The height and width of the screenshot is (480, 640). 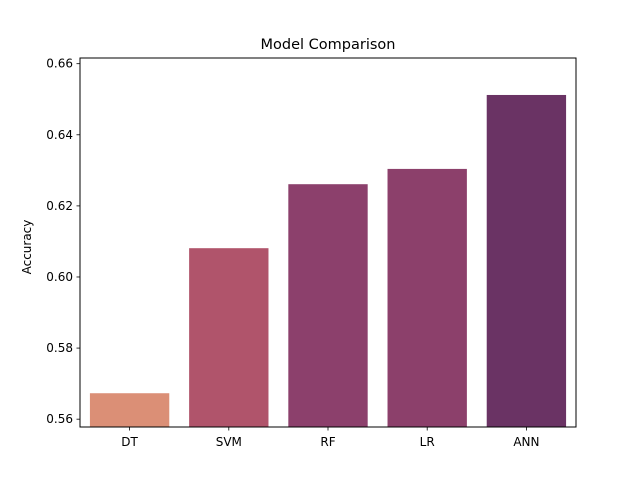 I want to click on y-tick-label: 0.64, so click(x=59, y=135).